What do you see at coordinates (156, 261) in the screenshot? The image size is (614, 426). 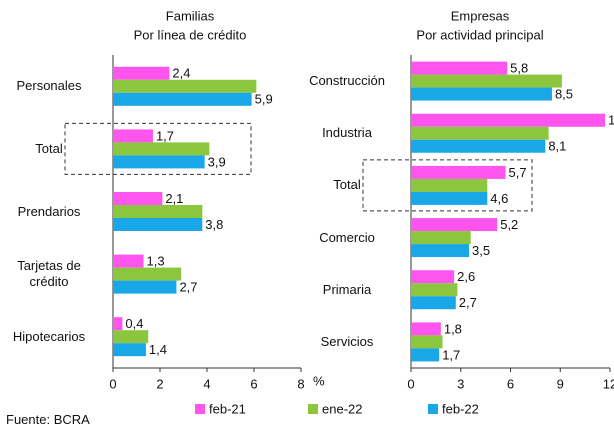 I see `value-label: 1,3` at bounding box center [156, 261].